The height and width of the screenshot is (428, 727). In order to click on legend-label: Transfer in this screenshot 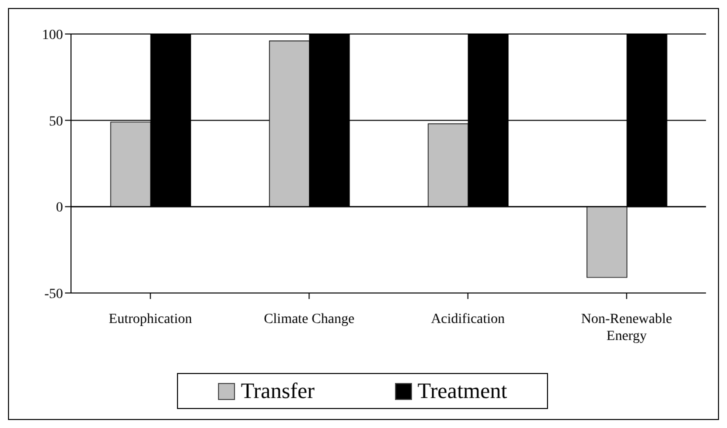, I will do `click(277, 391)`.